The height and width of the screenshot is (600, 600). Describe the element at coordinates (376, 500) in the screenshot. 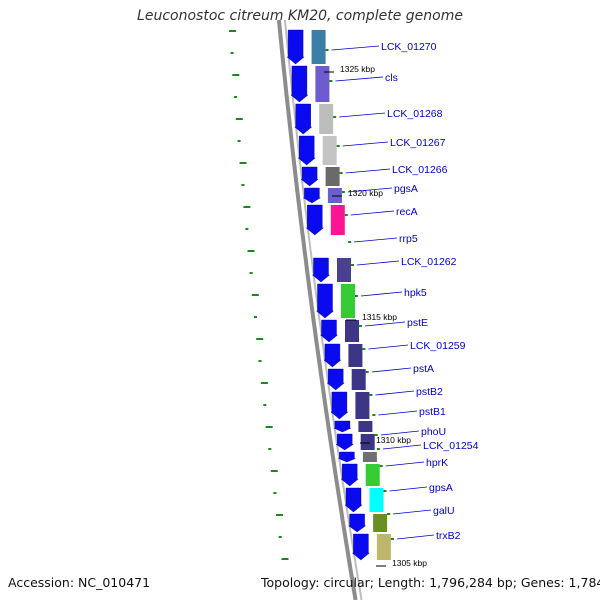

I see `cog-block-gpsa` at that location.